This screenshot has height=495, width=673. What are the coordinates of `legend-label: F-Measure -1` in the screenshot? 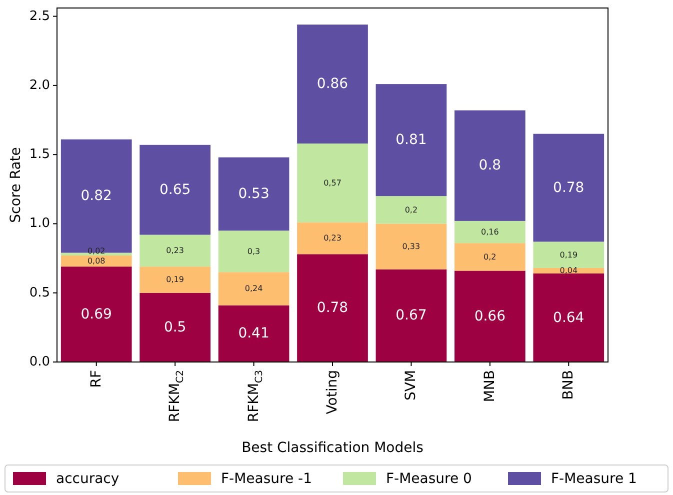 It's located at (266, 479).